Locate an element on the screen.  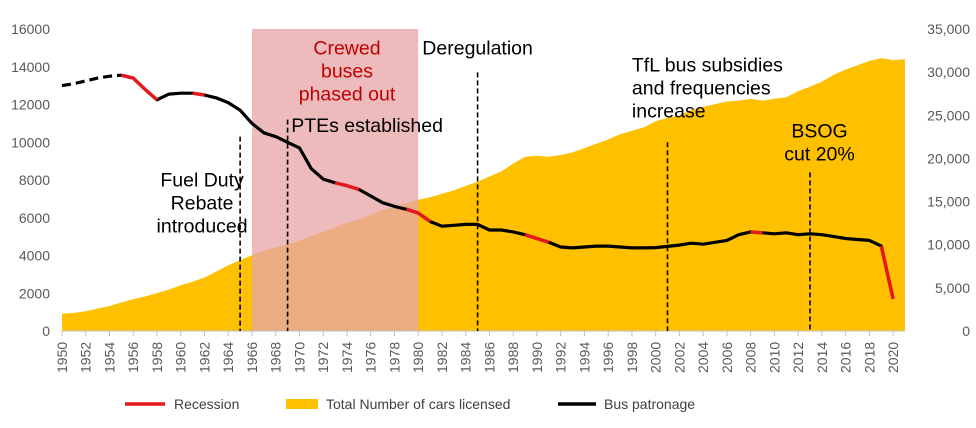
annotation-text: Crewed is located at coordinates (346, 49).